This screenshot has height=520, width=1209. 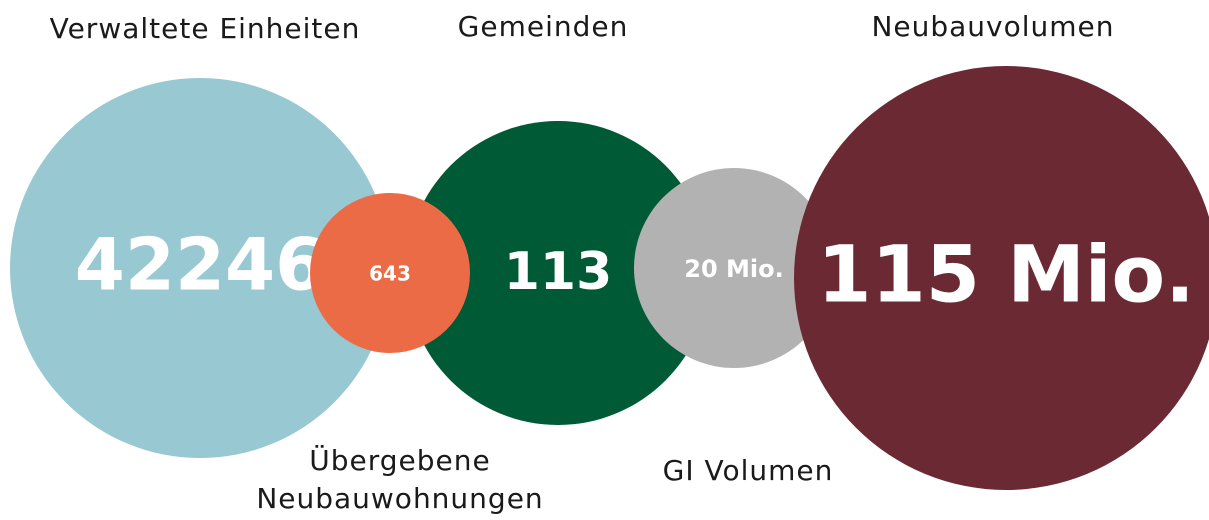 I want to click on stat-bubble: 643, so click(x=390, y=273).